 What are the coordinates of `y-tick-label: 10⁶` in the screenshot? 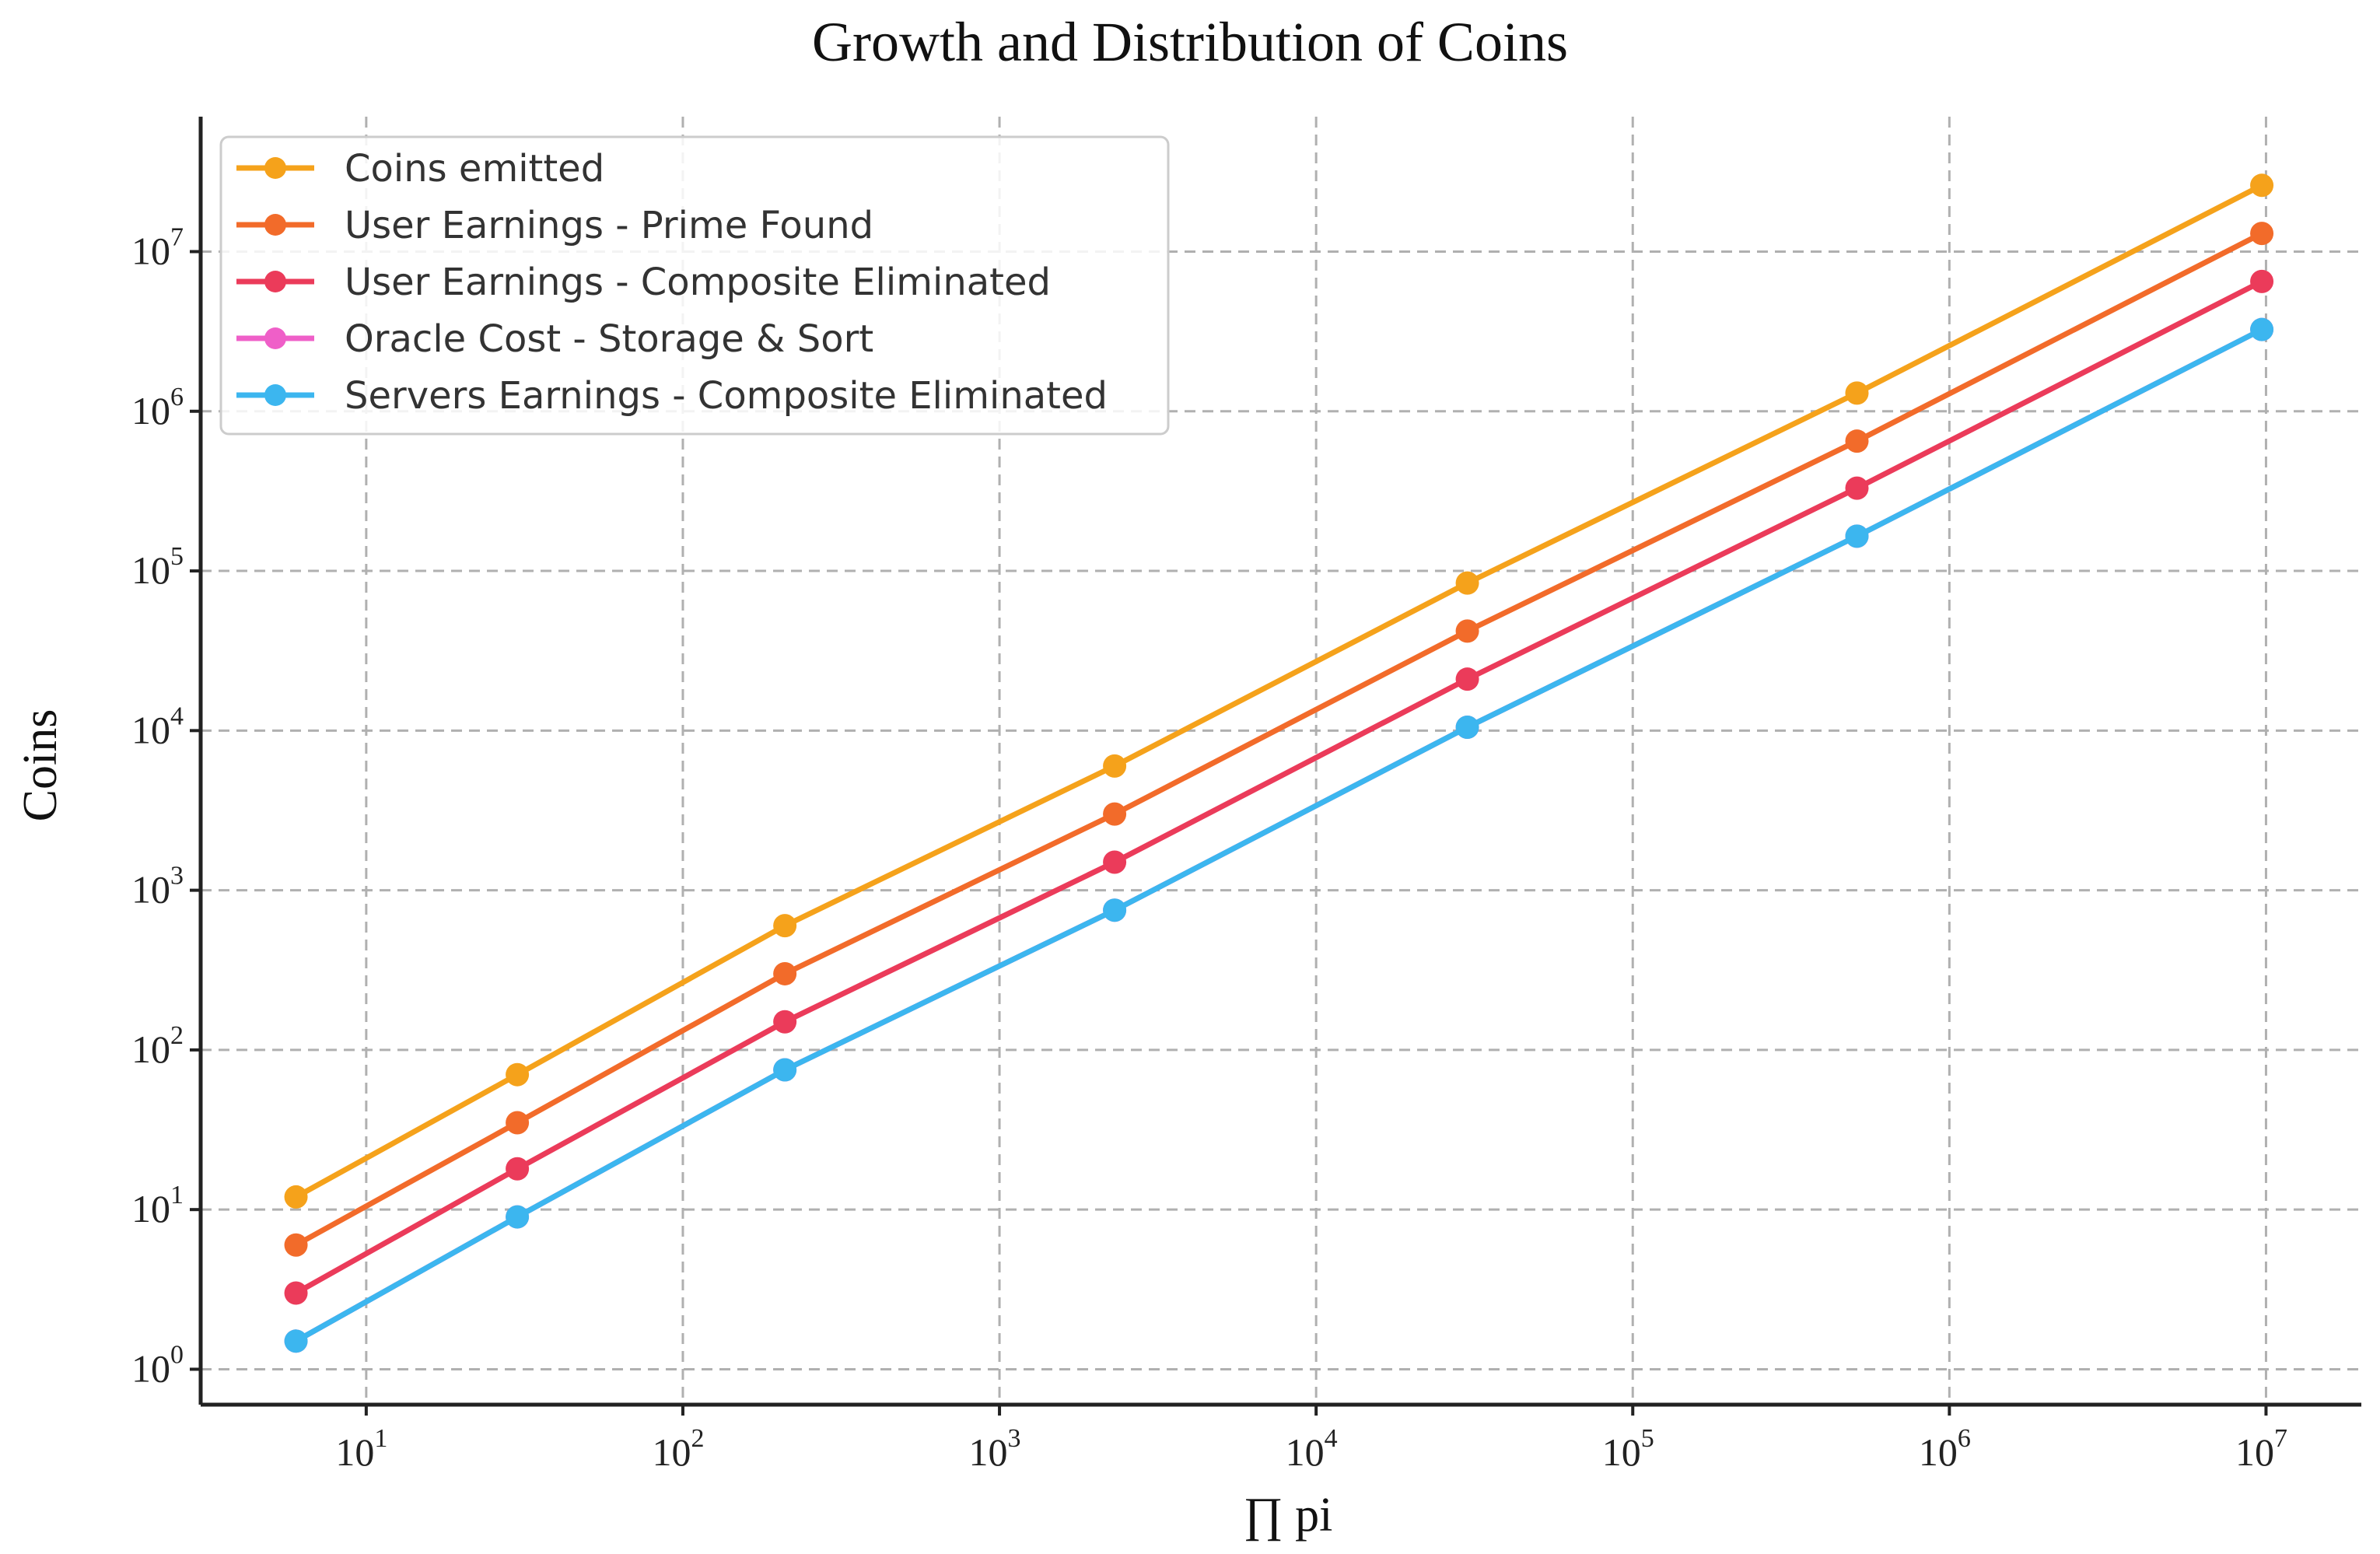 It's located at (158, 407).